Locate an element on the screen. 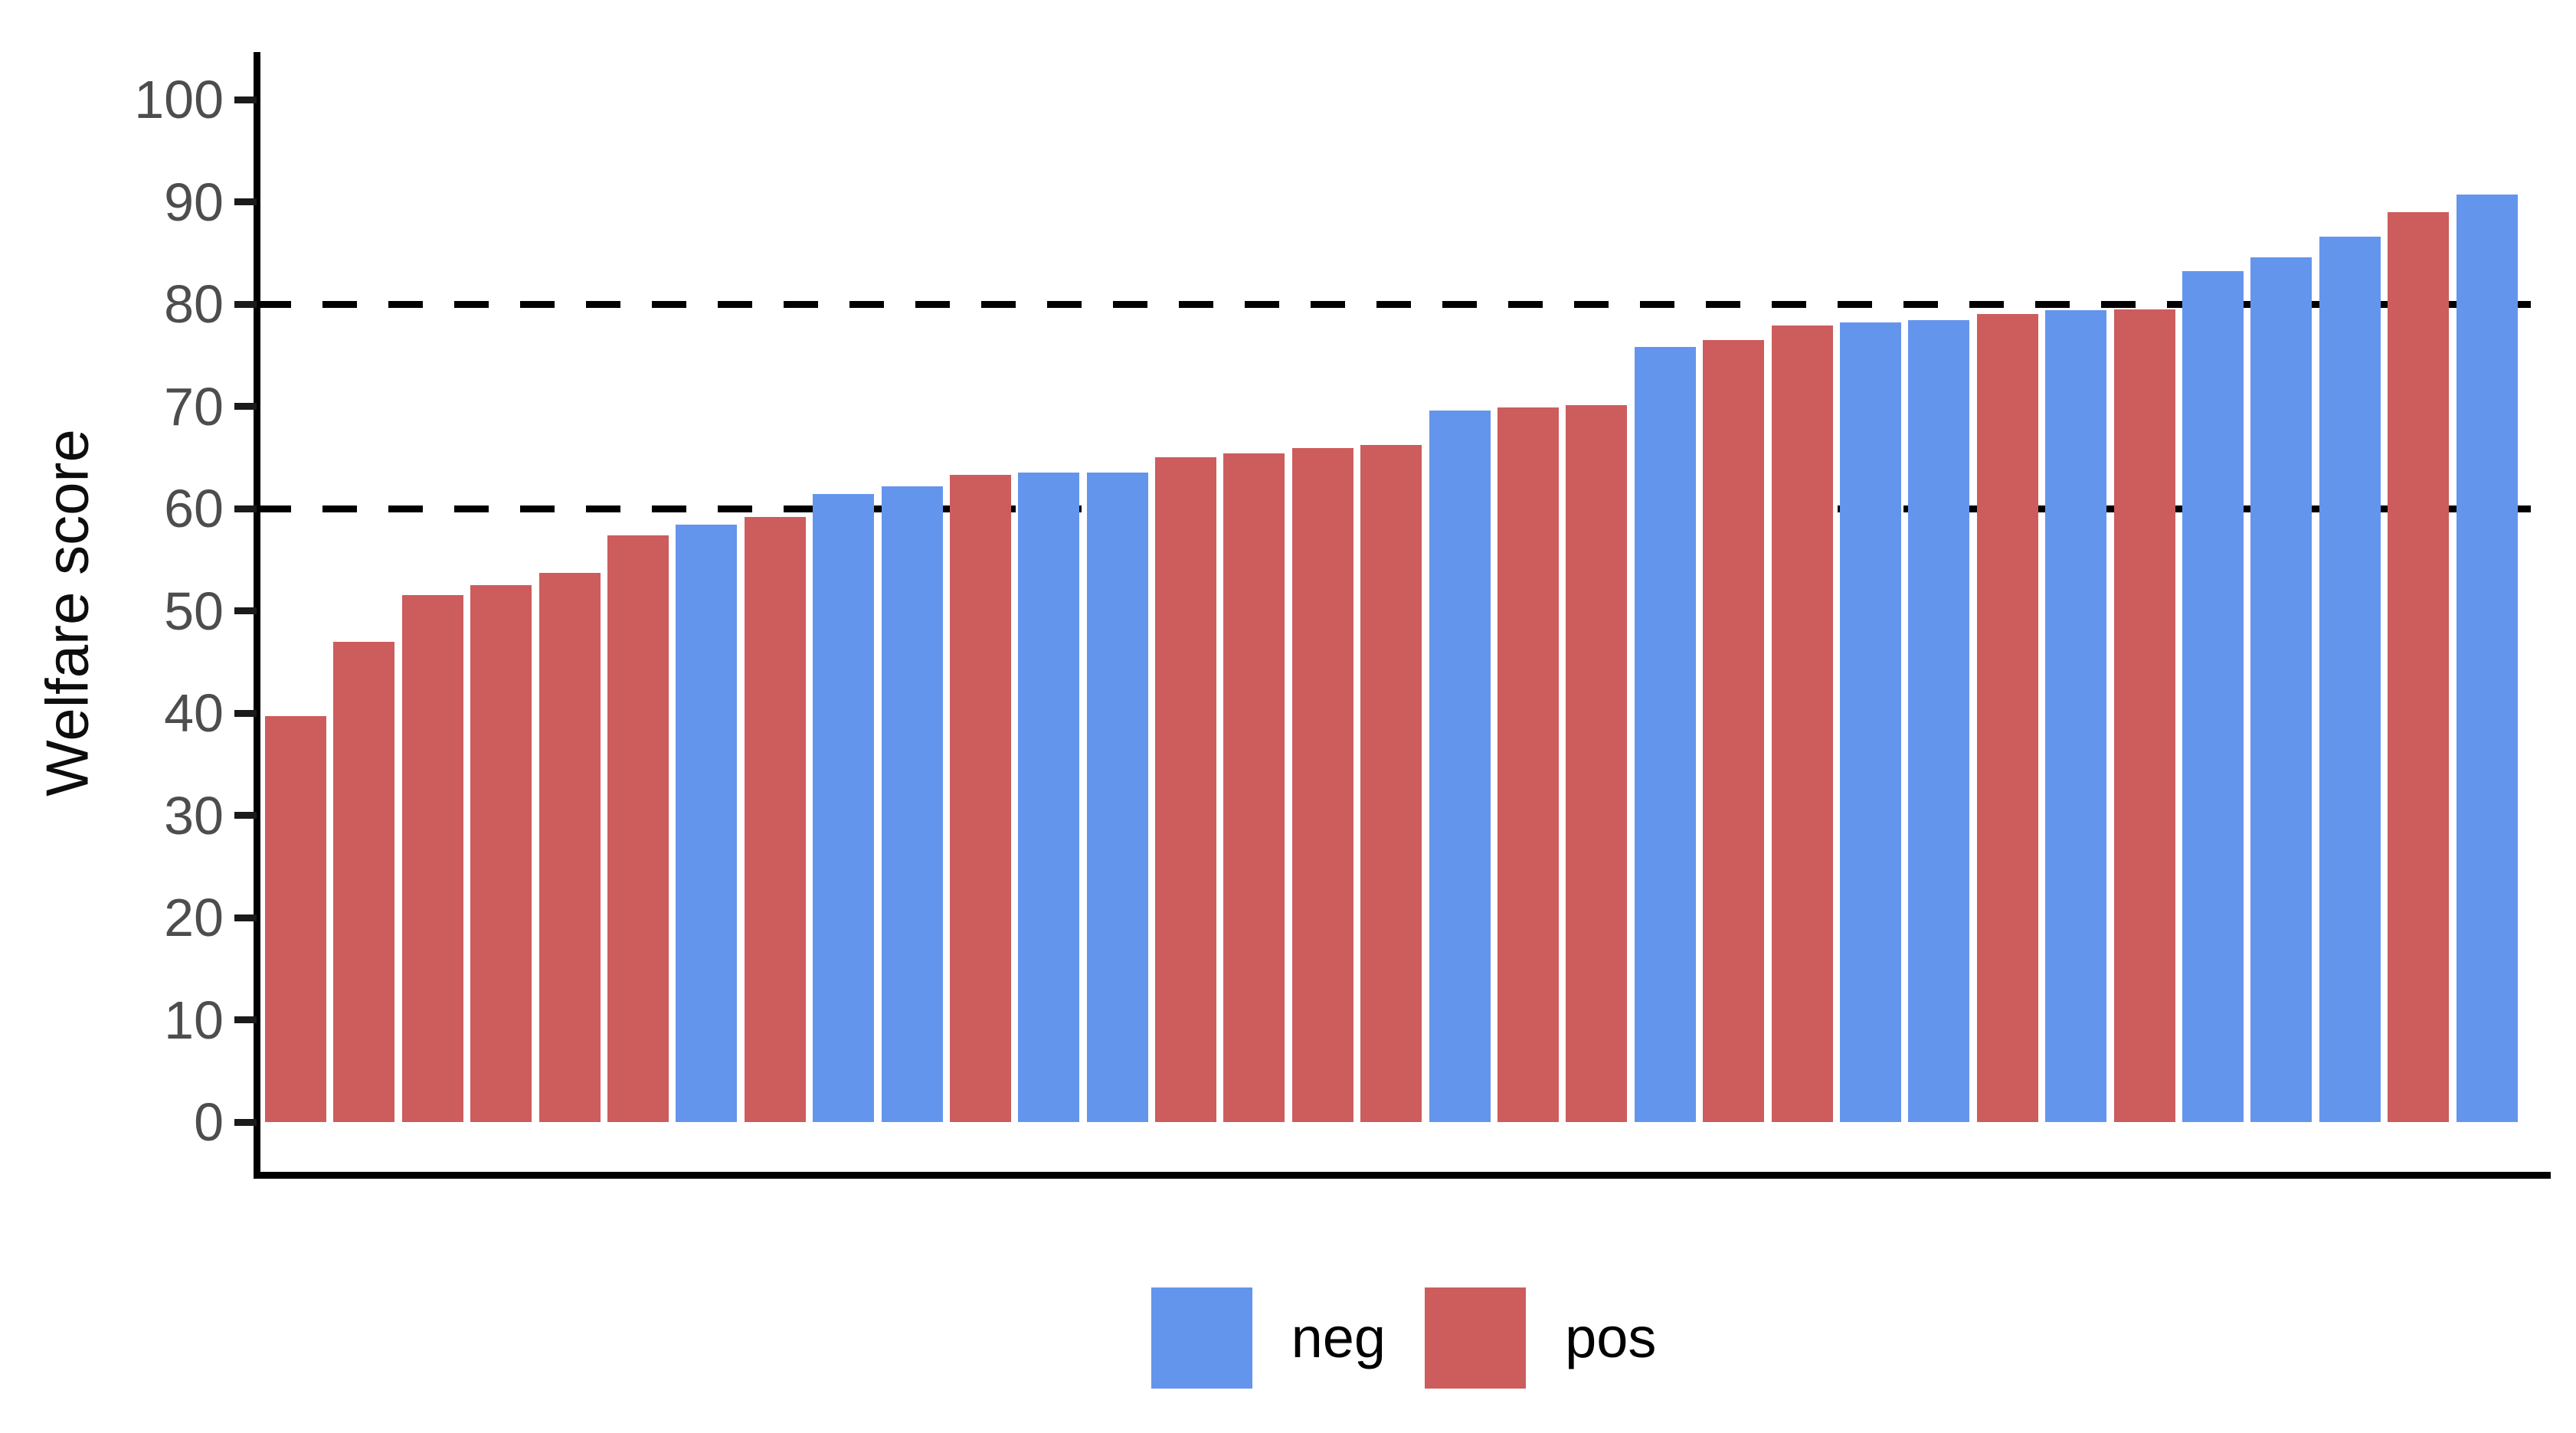  x-axis-line is located at coordinates (1402, 1175).